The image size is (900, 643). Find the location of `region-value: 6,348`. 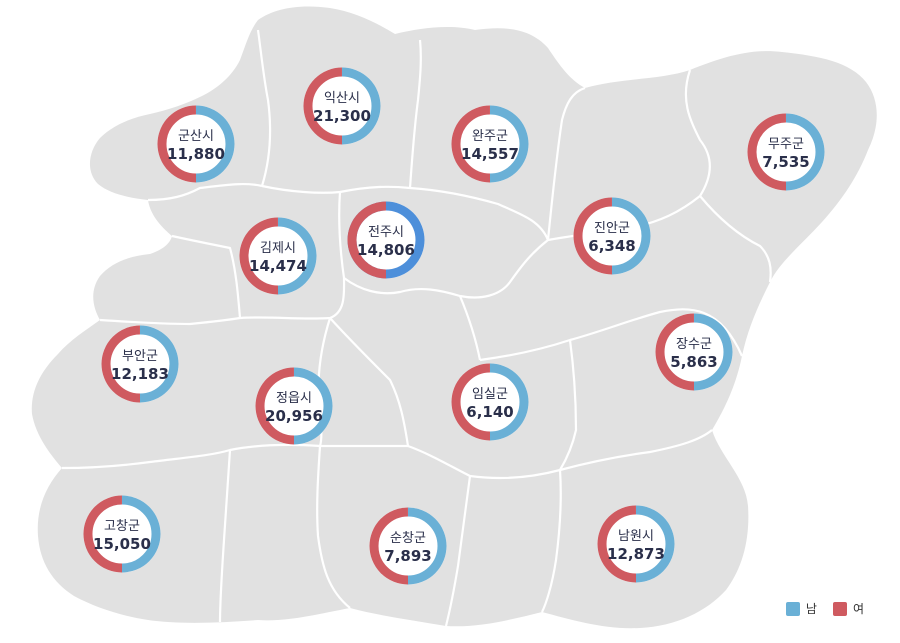

region-value: 6,348 is located at coordinates (611, 246).